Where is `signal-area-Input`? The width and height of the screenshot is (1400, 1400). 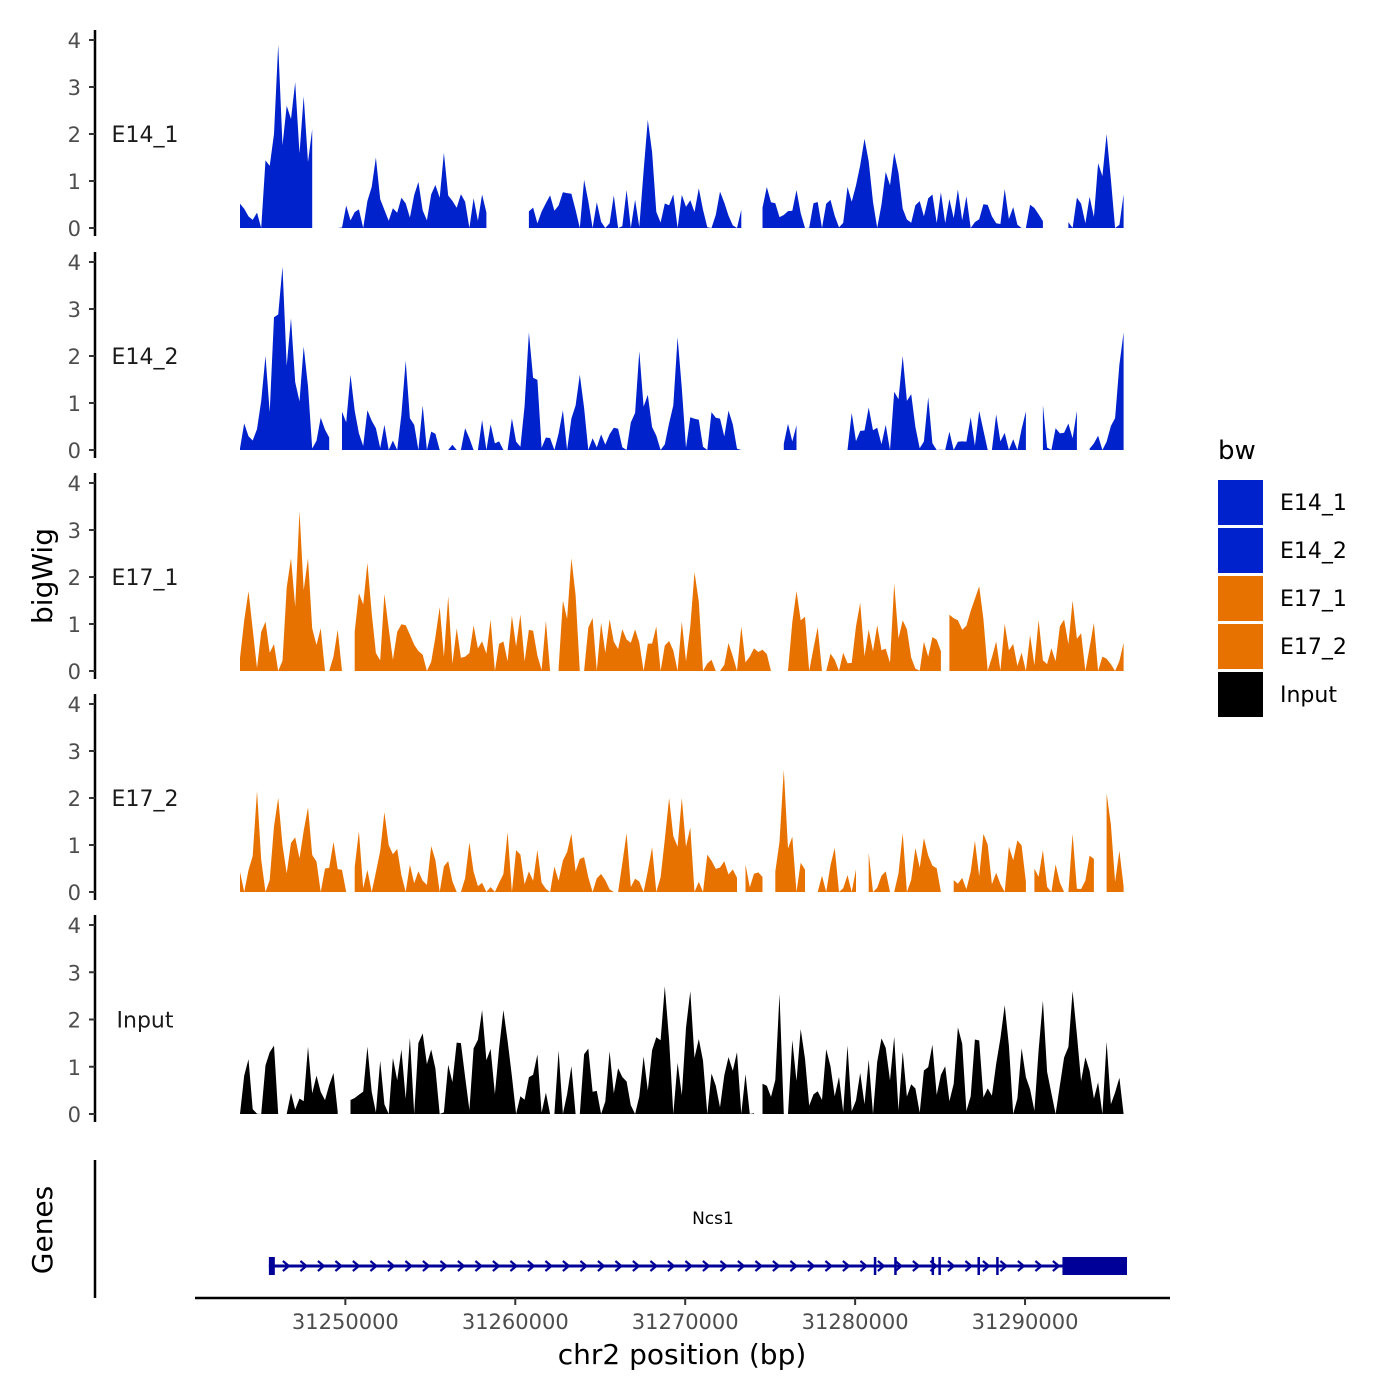
signal-area-Input is located at coordinates (682, 1050).